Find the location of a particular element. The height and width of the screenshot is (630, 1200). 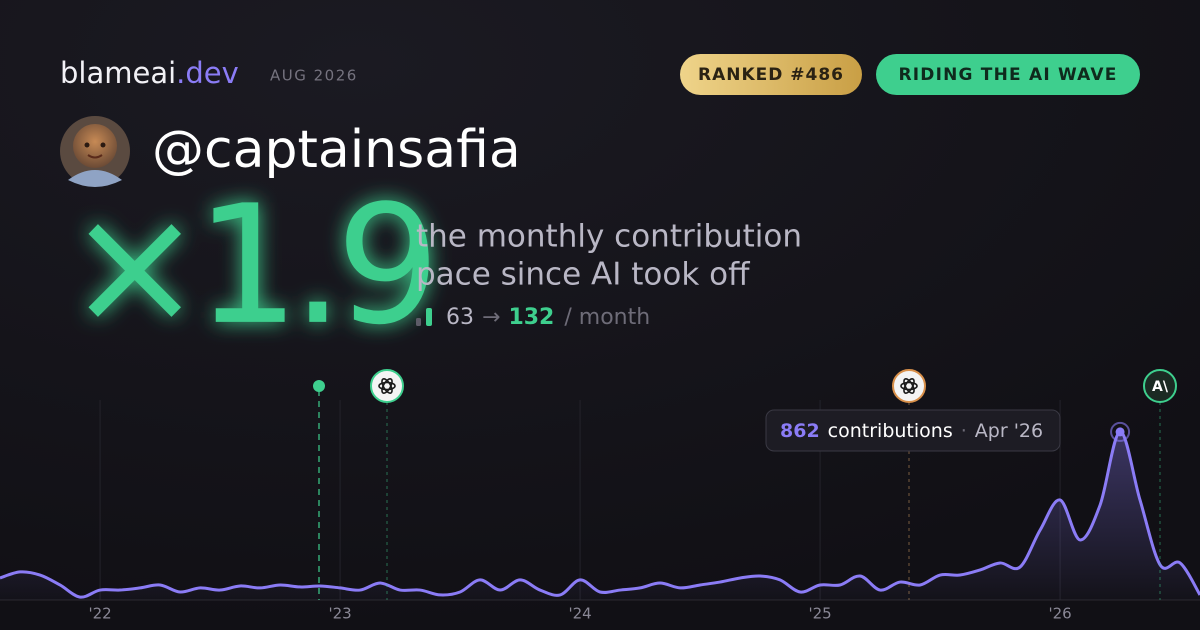

x-tick-label: '24 is located at coordinates (579, 614).